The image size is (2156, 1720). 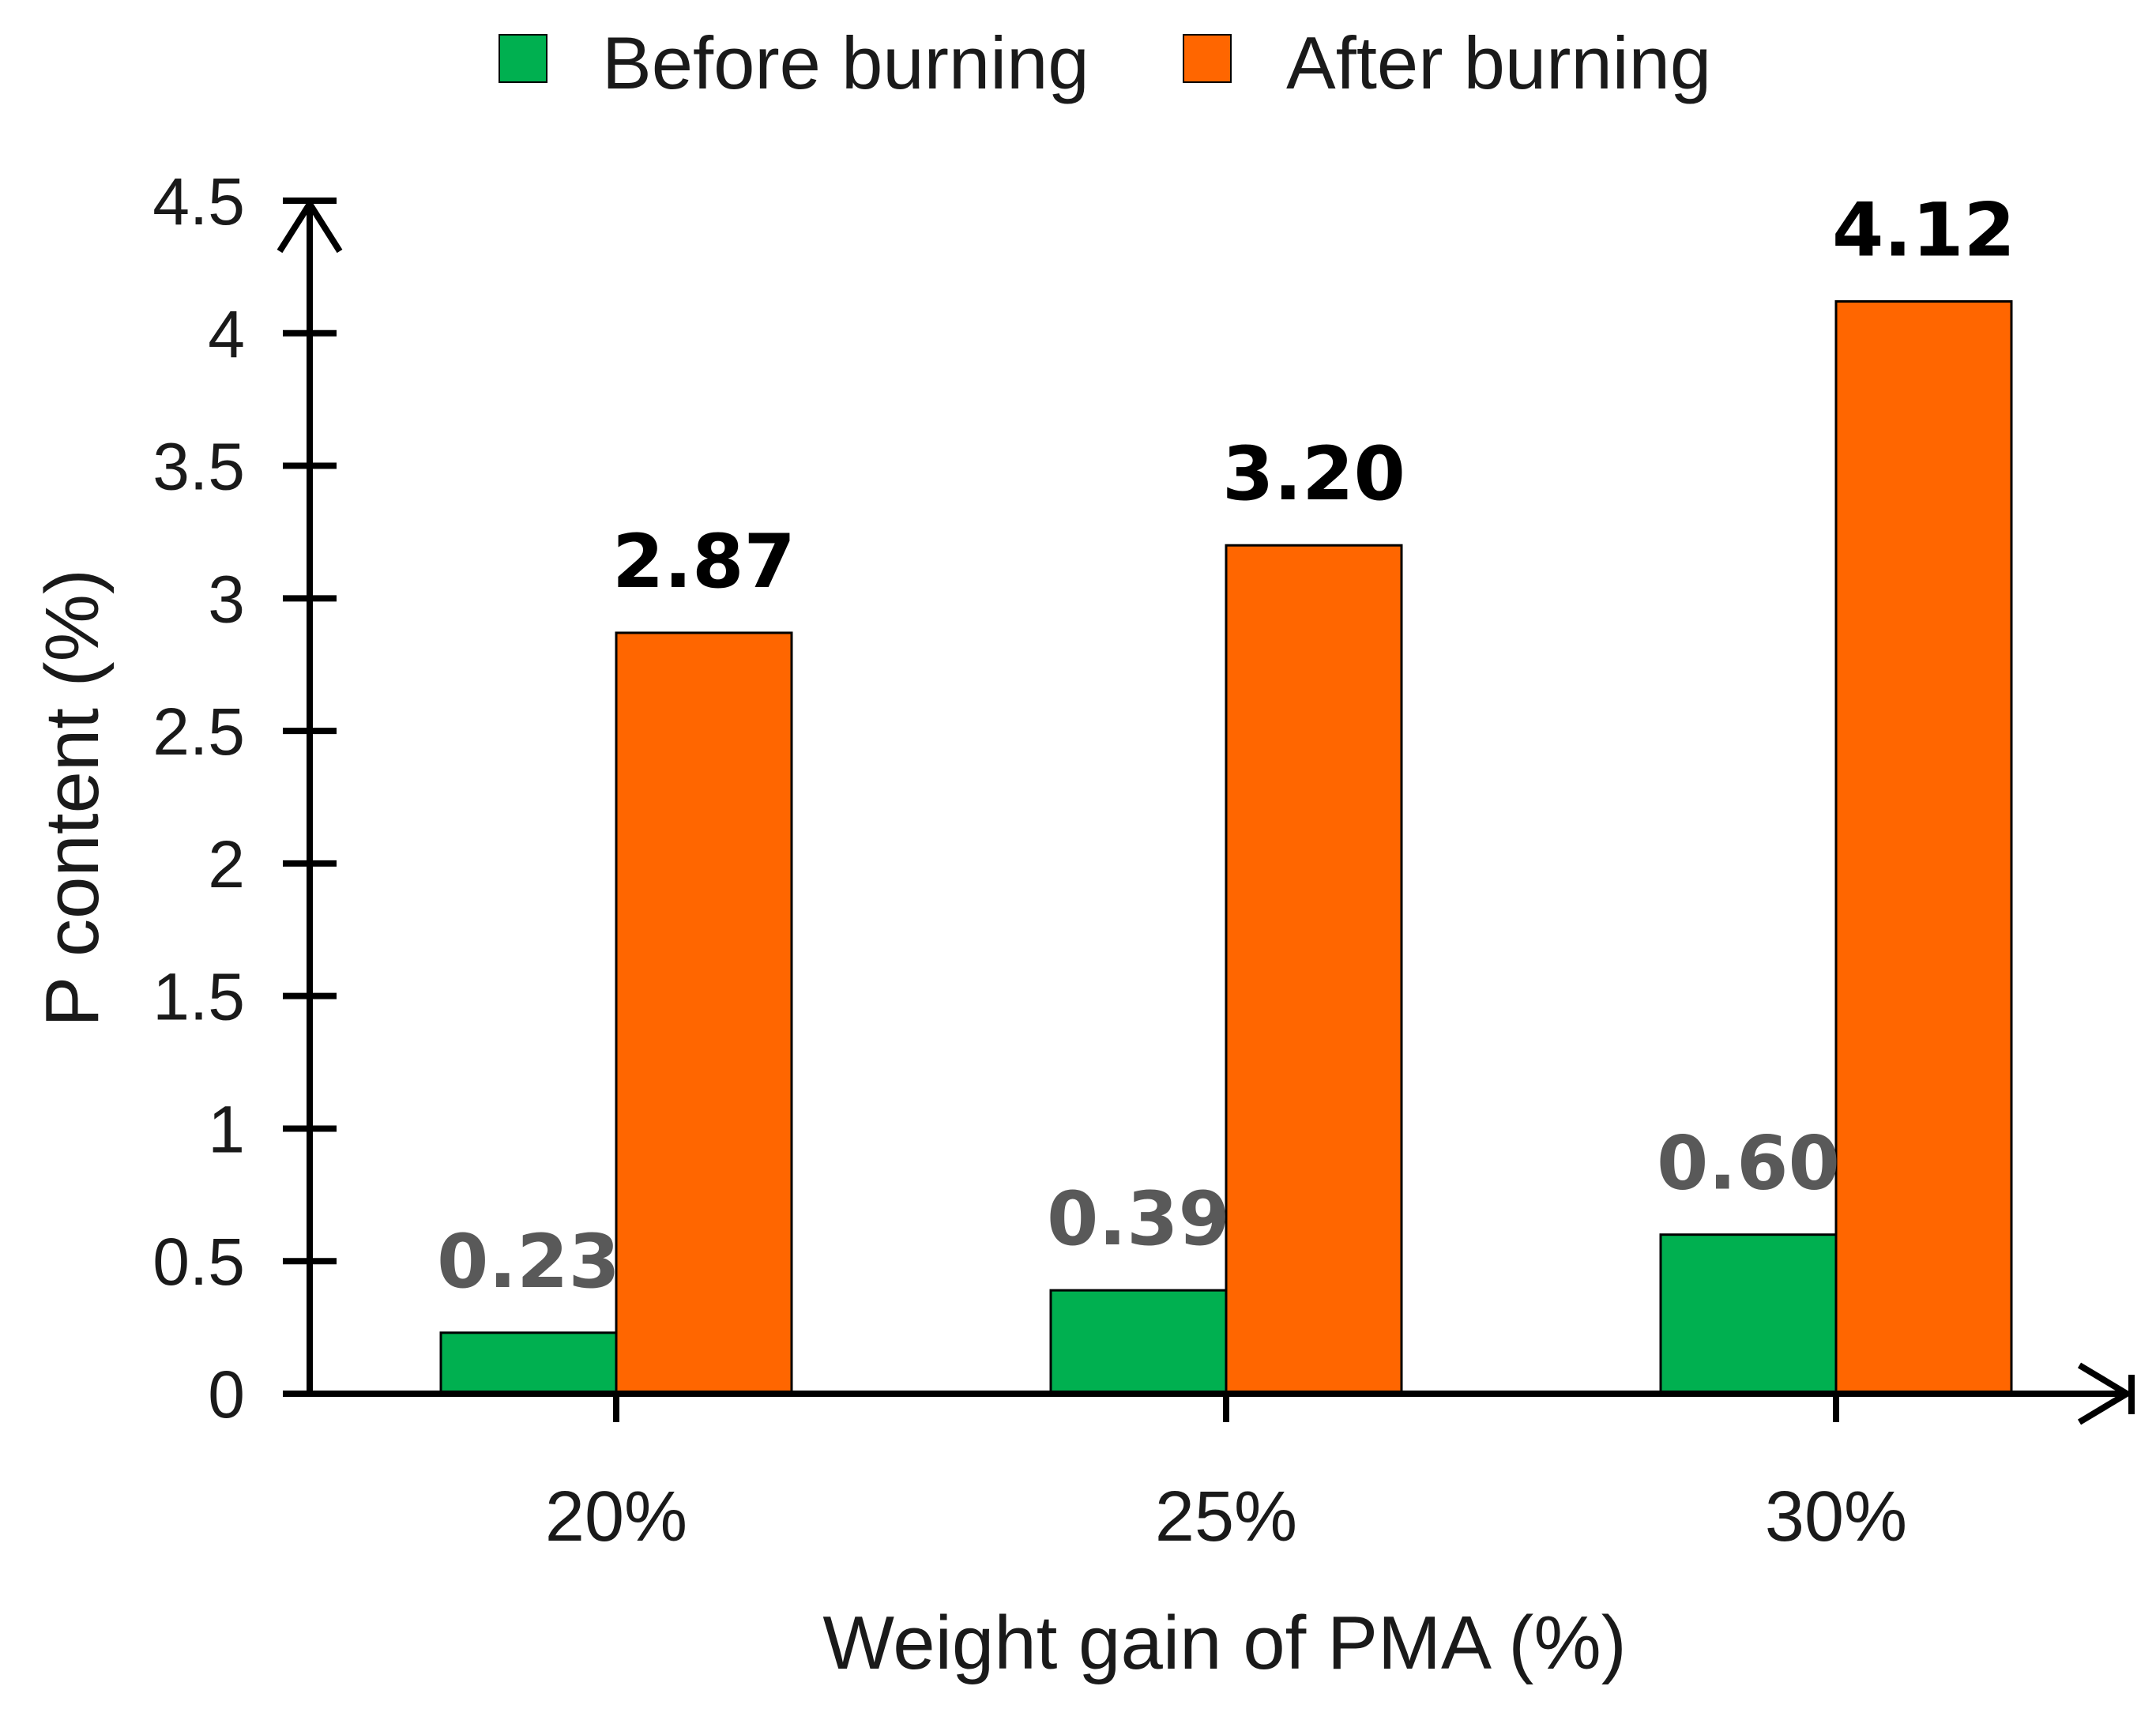 I want to click on legend: Before burning After burning, so click(x=1105, y=62).